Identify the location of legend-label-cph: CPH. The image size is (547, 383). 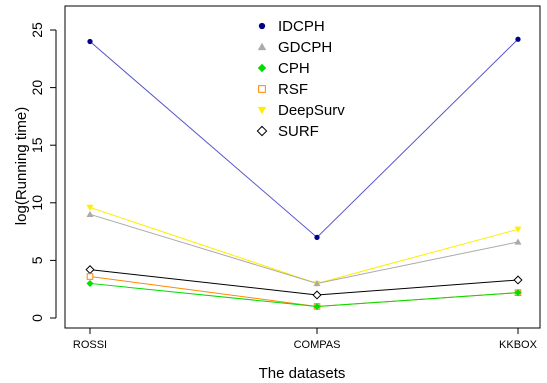
(294, 68).